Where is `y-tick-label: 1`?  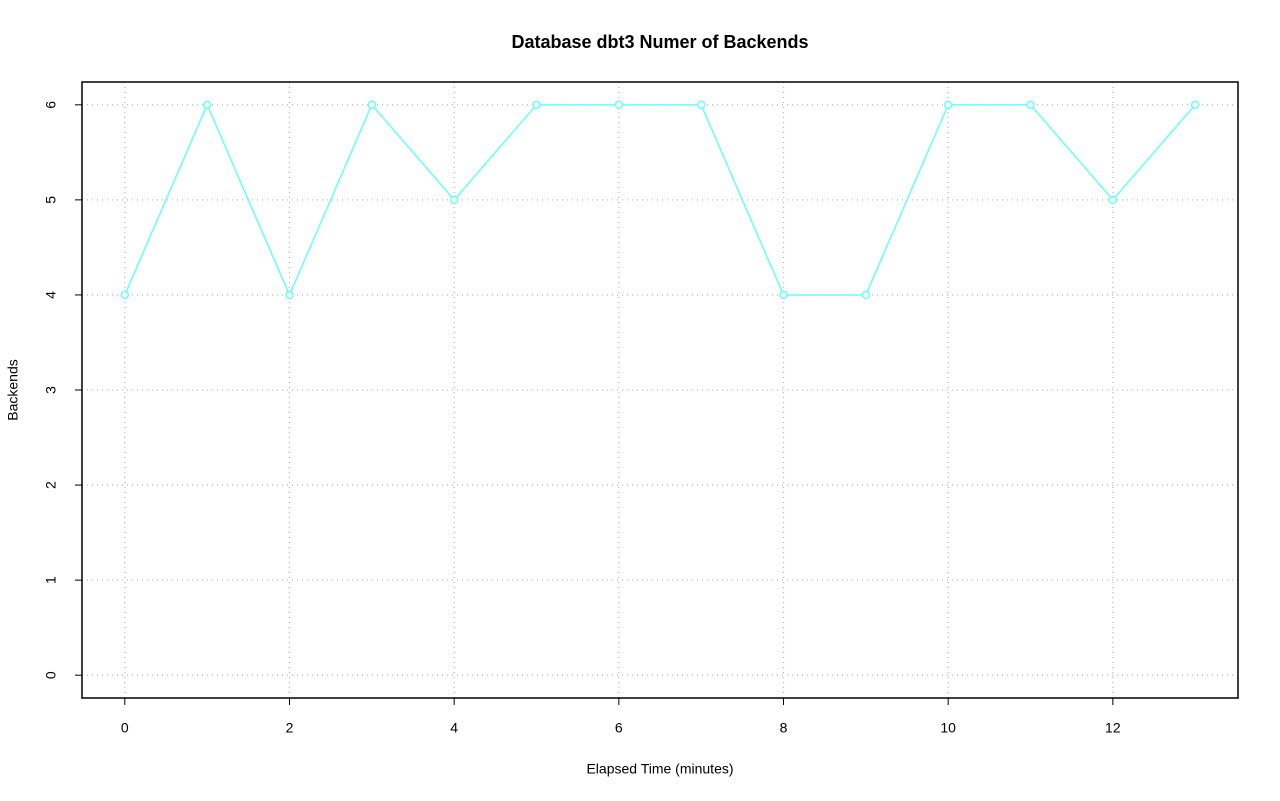 y-tick-label: 1 is located at coordinates (51, 580).